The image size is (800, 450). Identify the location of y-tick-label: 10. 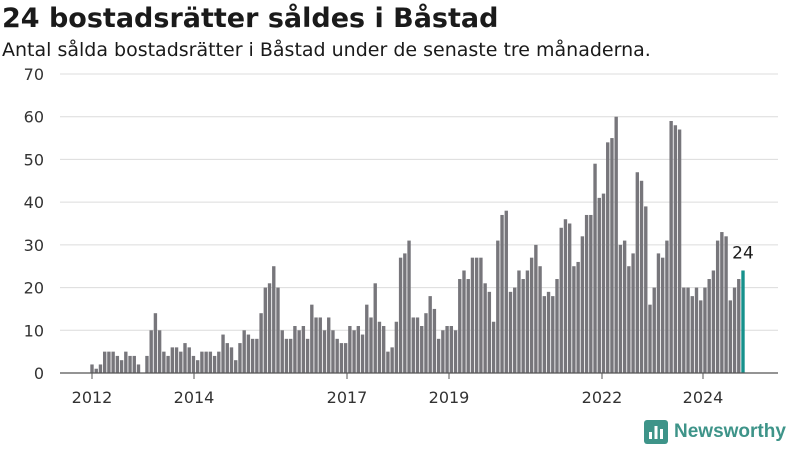
(34, 330).